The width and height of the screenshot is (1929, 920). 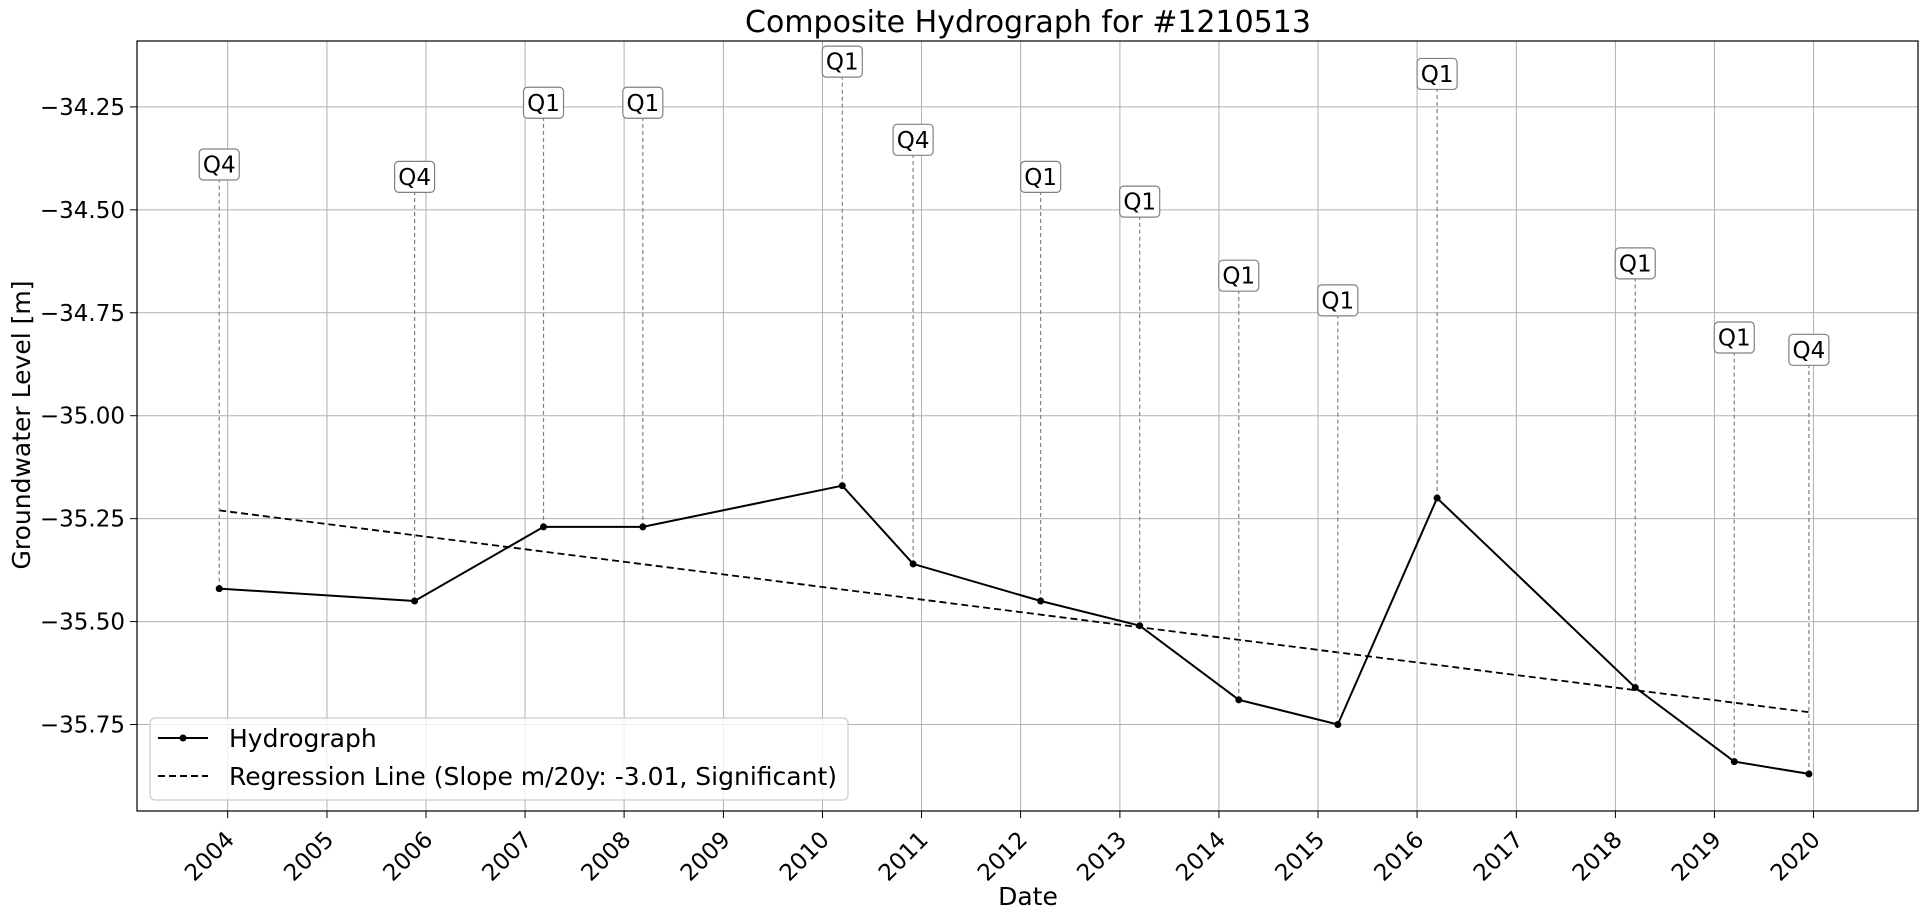 I want to click on legend-box, so click(x=499, y=759).